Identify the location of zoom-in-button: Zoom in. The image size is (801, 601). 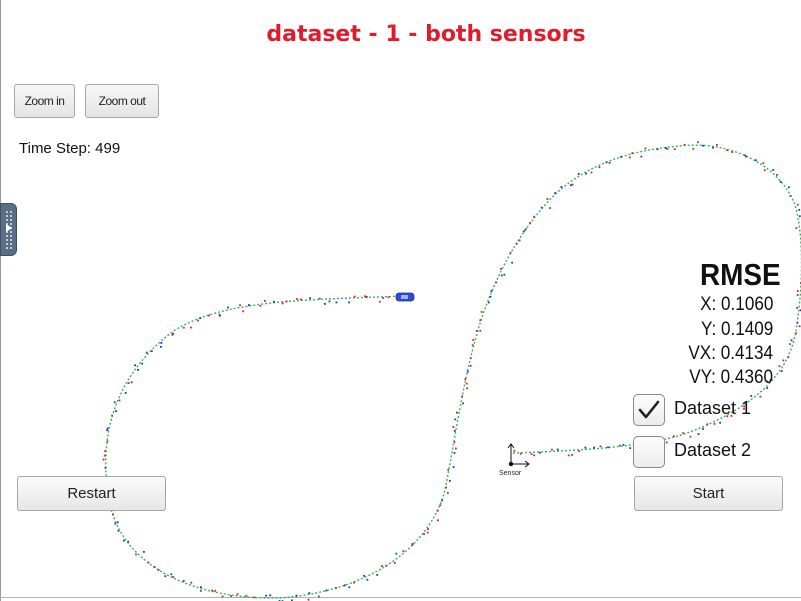
(44, 101).